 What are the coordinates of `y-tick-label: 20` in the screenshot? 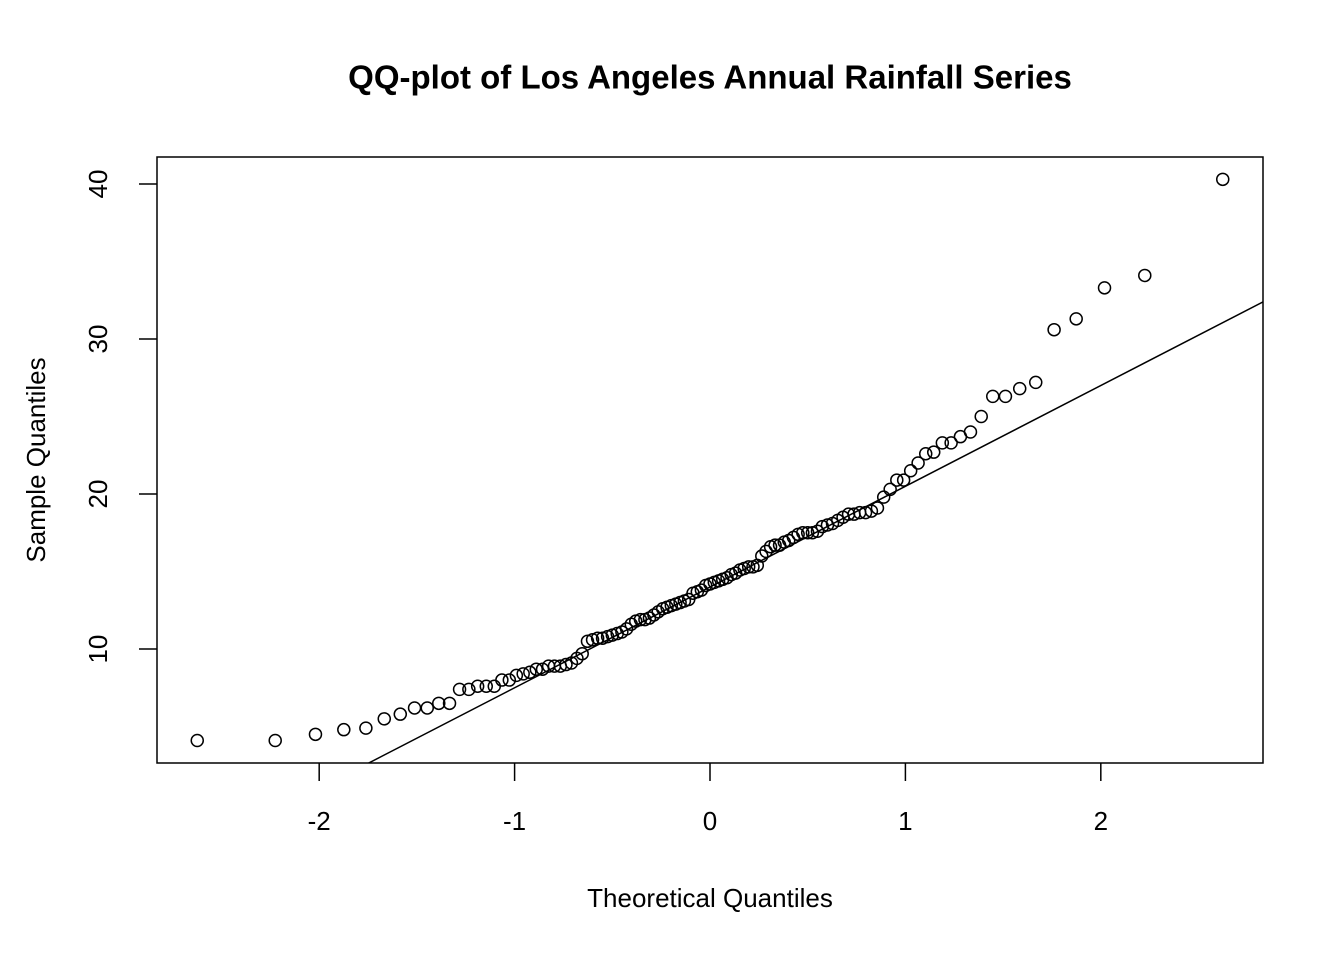 It's located at (98, 494).